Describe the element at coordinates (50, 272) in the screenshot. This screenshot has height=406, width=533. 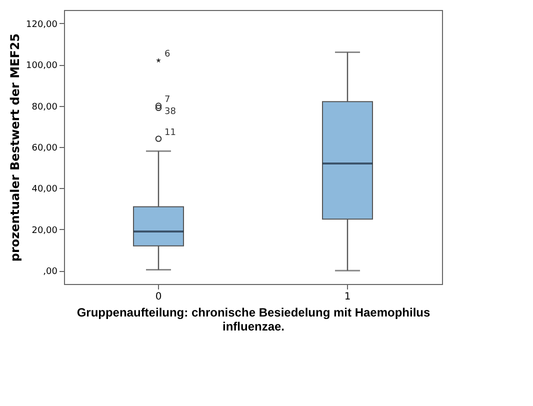
I see `y-tick-label: ,00` at that location.